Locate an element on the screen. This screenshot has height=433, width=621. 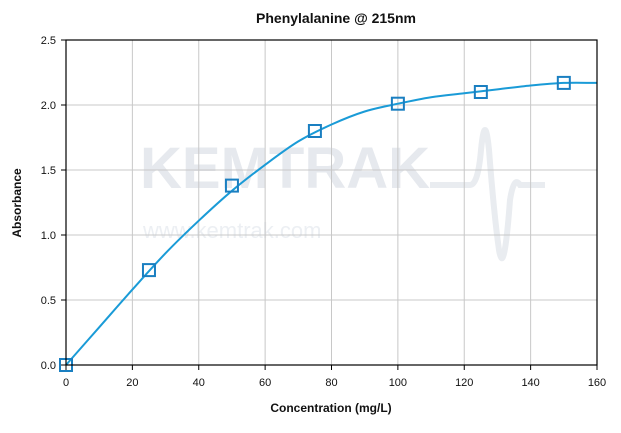
x-tick-label: 160 is located at coordinates (597, 383).